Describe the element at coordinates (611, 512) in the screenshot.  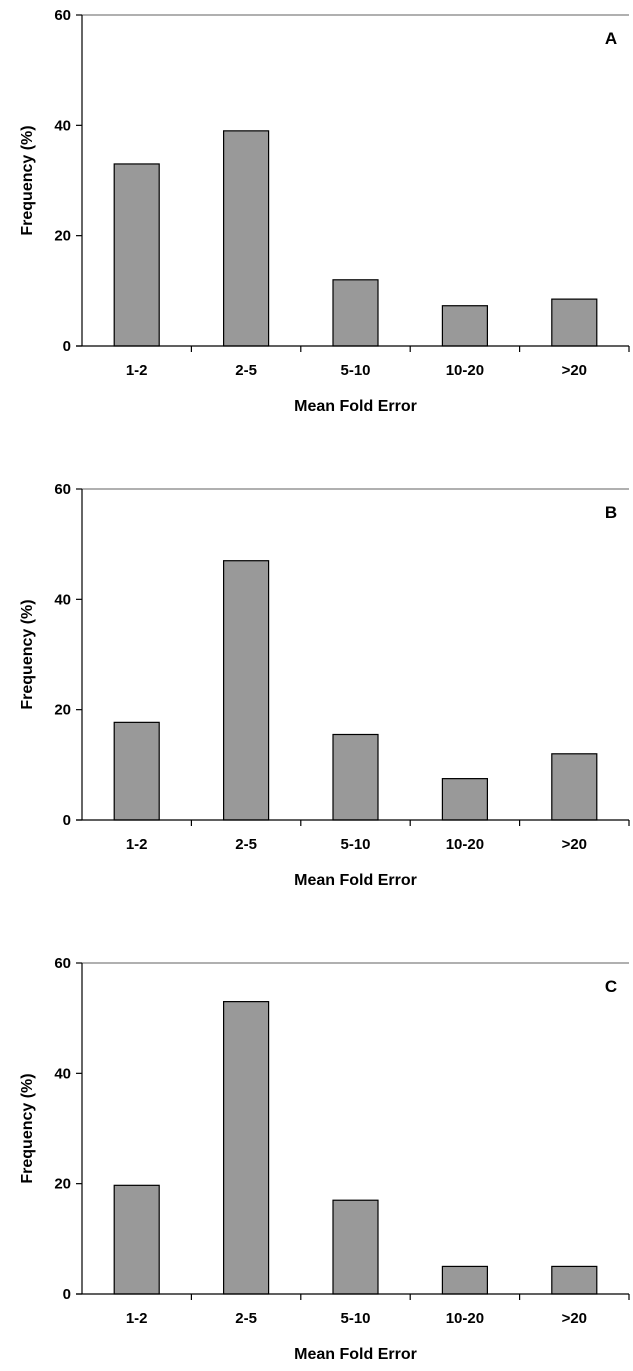
I see `panel-label: B` at that location.